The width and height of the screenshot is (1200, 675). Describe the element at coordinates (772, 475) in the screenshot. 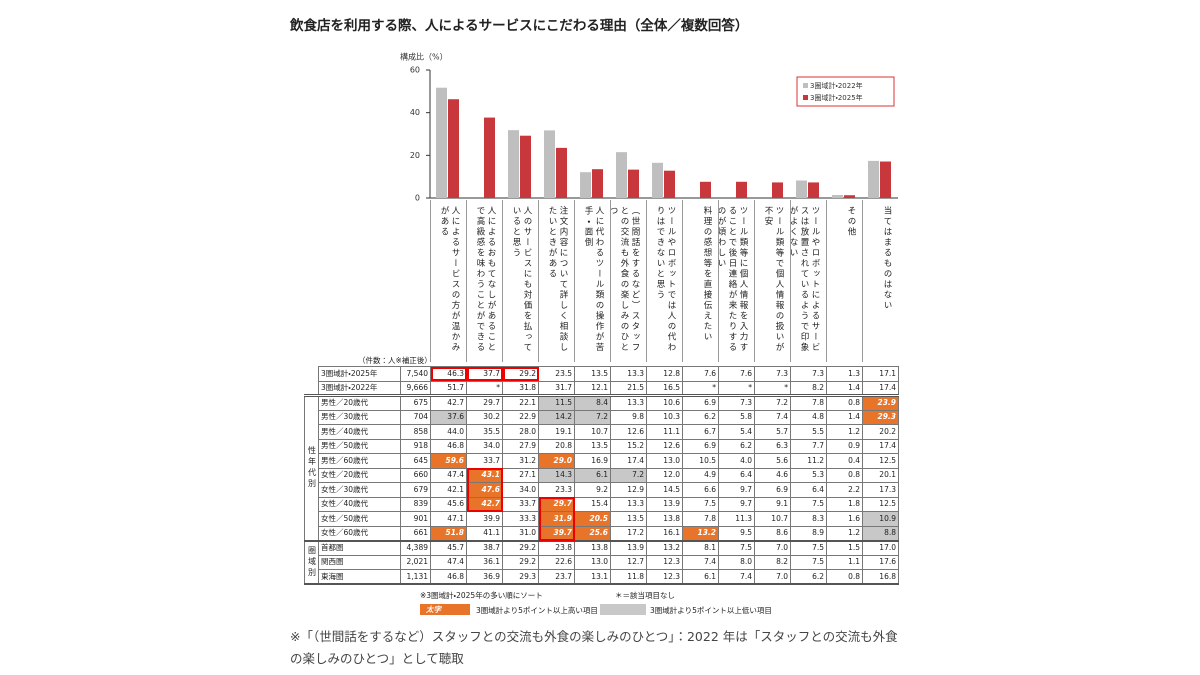

I see `cell: 4.6` at that location.